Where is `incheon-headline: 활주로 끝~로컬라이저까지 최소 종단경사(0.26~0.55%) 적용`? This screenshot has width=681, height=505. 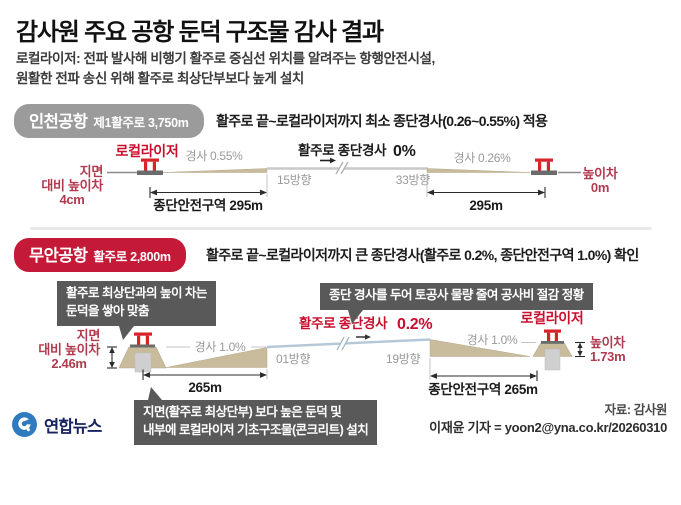 incheon-headline: 활주로 끝~로컬라이저까지 최소 종단경사(0.26~0.55%) 적용 is located at coordinates (382, 121).